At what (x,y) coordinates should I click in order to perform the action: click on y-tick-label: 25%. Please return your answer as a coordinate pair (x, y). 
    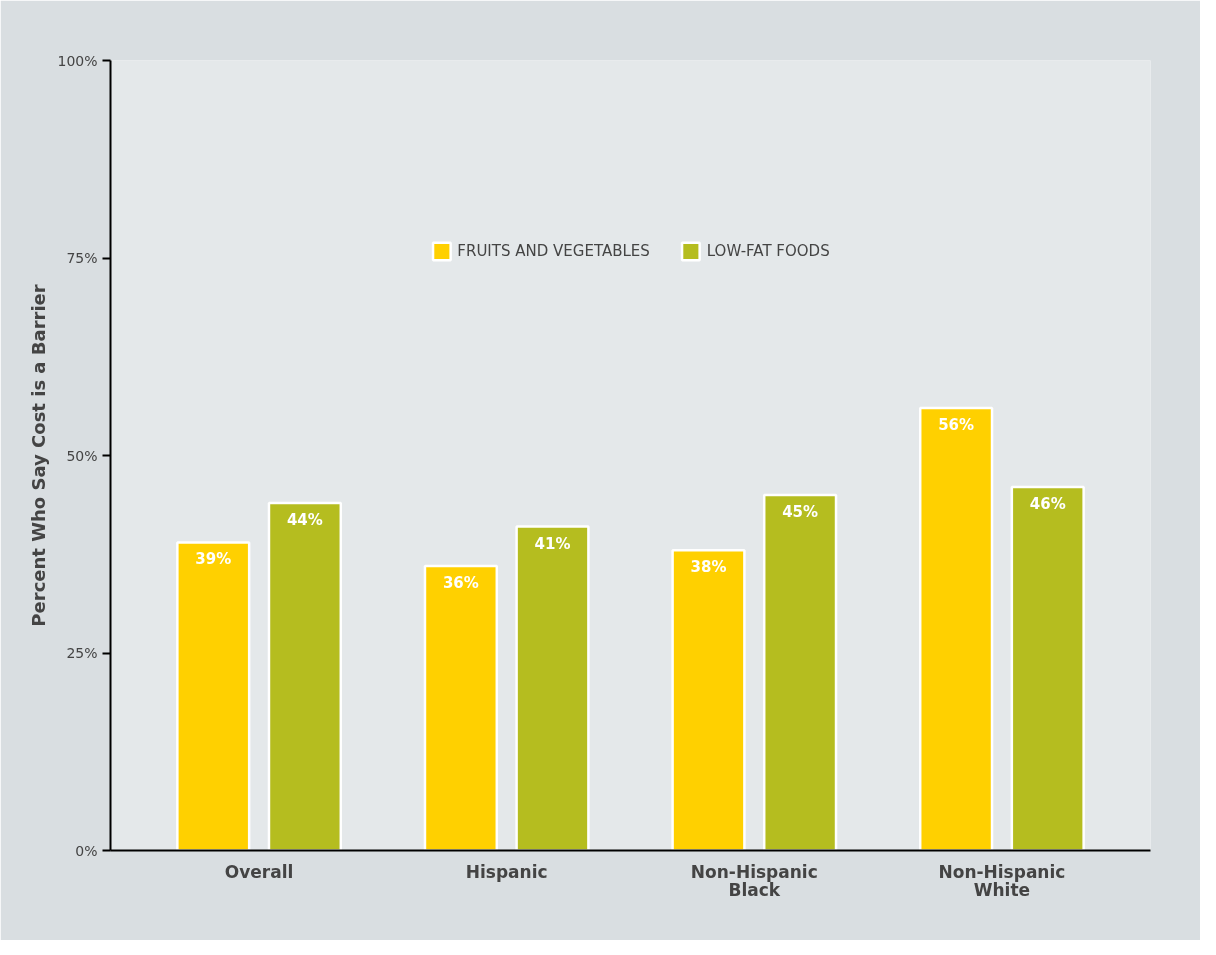
    Looking at the image, I should click on (82, 653).